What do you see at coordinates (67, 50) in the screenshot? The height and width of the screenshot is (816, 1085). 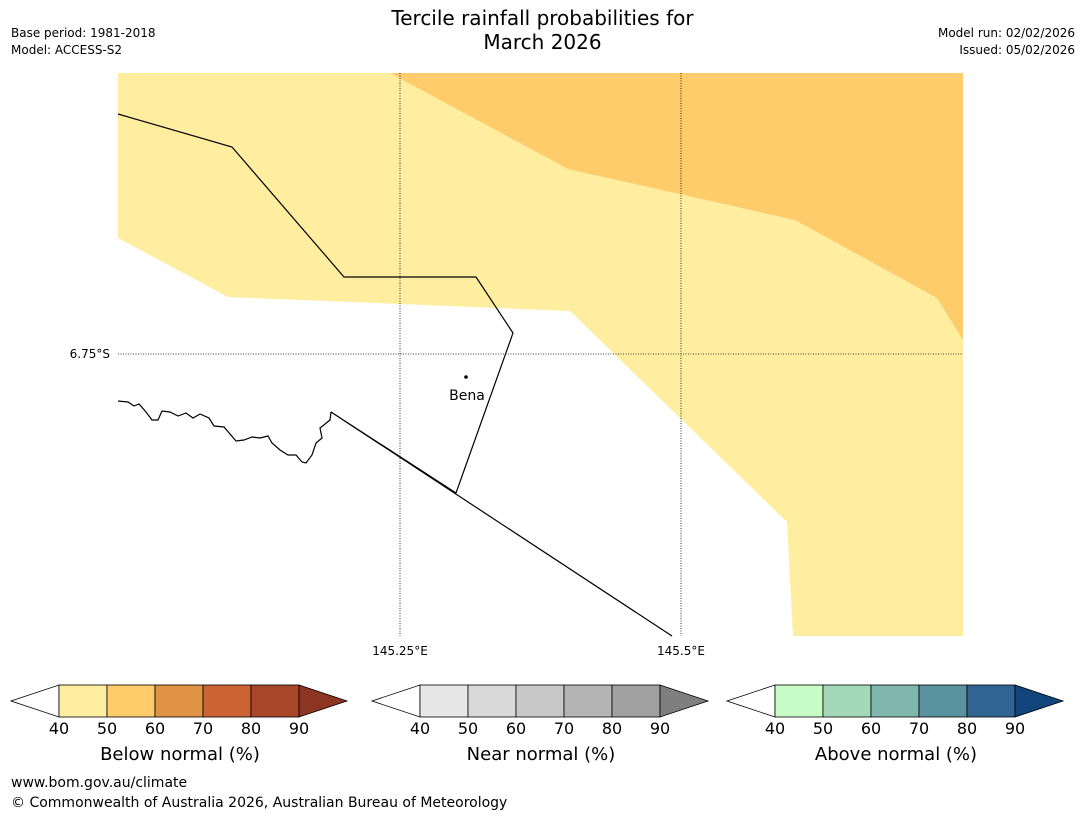 I see `model-name: Model: ACCESS-S2` at bounding box center [67, 50].